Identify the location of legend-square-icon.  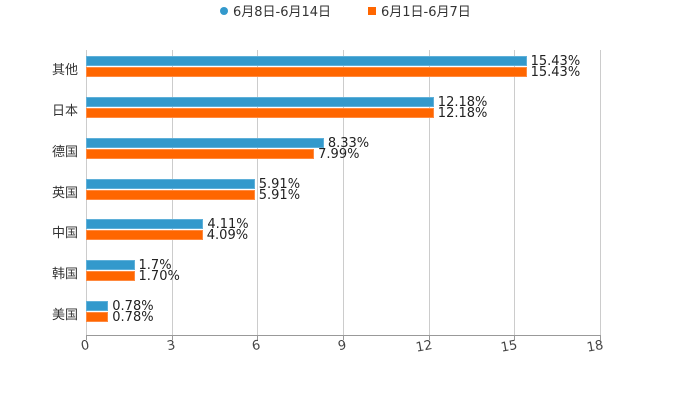
(372, 11).